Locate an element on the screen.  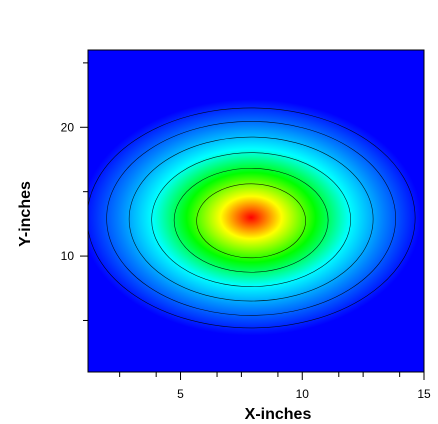
x-tick-label: 10 is located at coordinates (303, 394).